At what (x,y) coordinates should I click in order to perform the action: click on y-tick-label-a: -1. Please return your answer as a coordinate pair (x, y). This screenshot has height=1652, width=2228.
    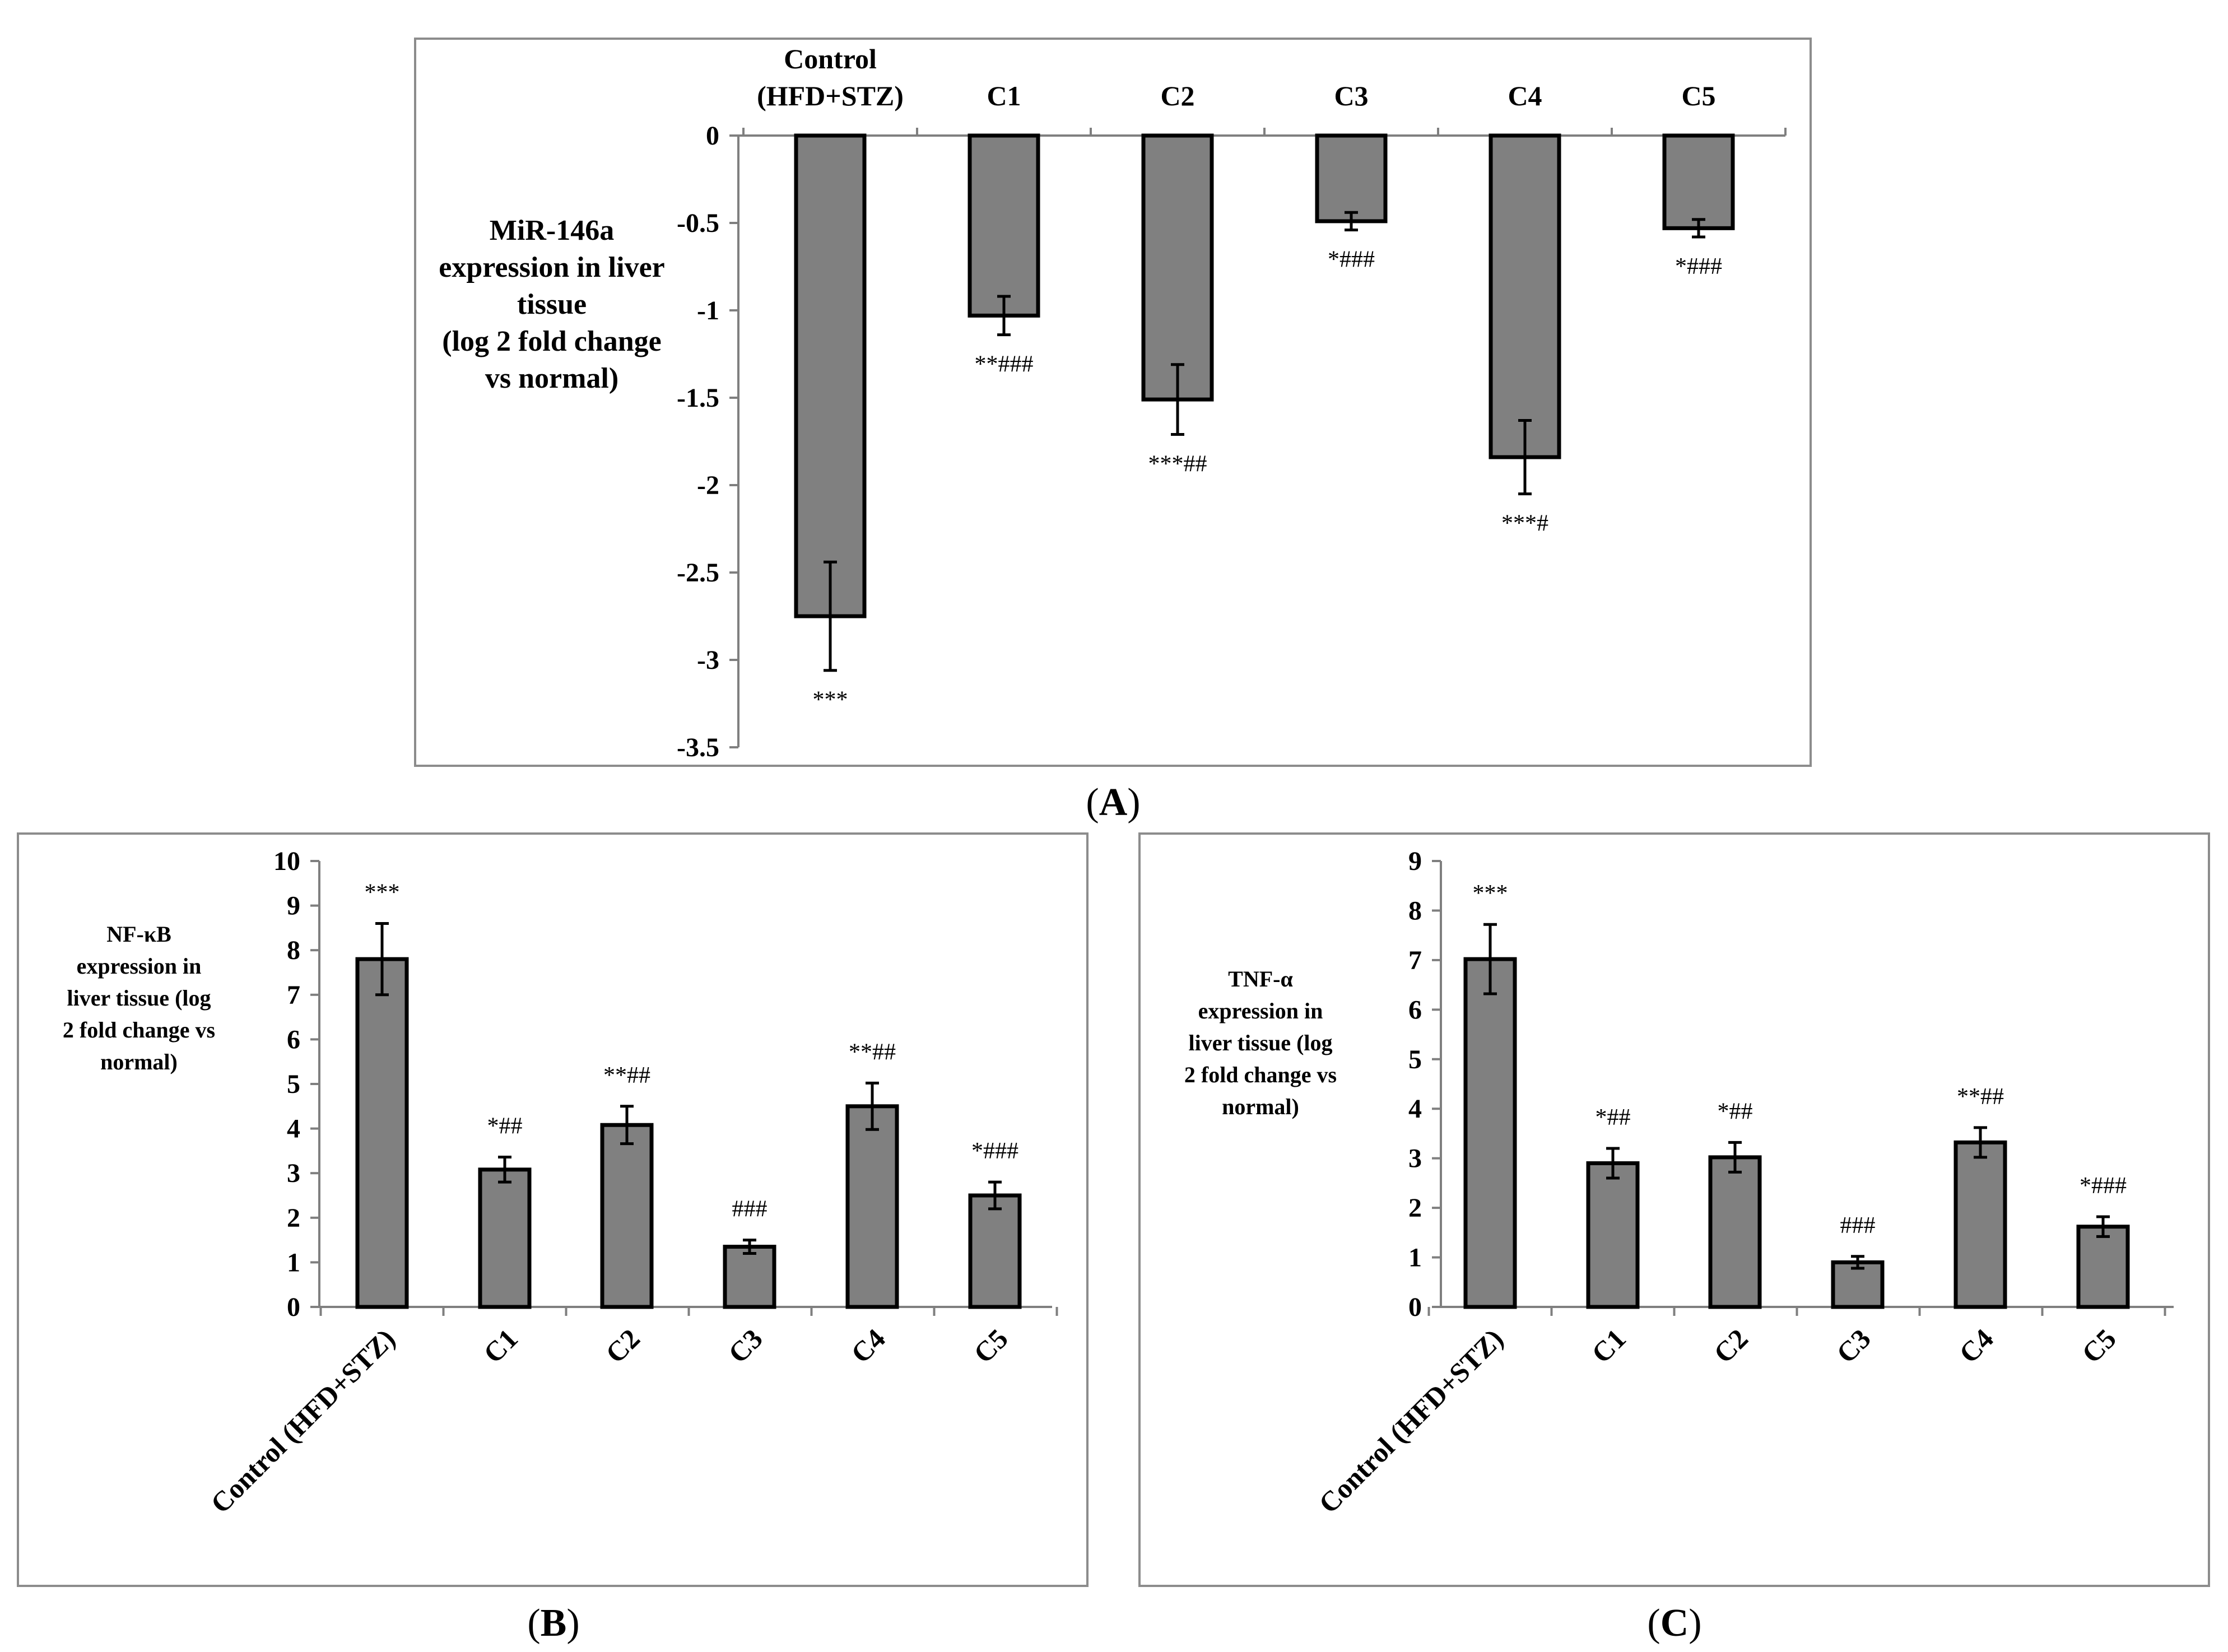
    Looking at the image, I should click on (708, 311).